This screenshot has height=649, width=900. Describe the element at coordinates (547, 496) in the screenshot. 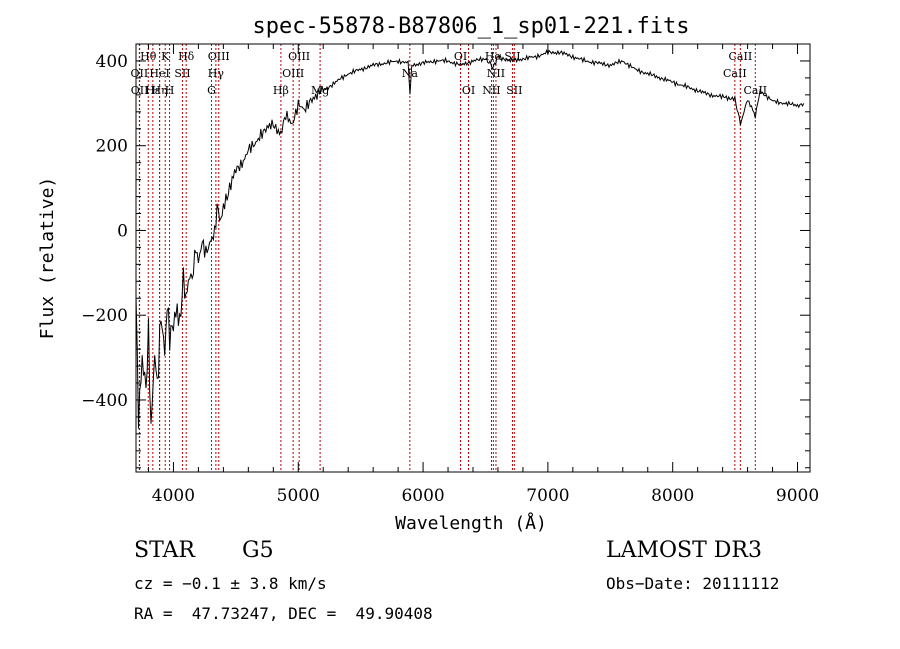

I see `x-tick-label: 7000` at that location.